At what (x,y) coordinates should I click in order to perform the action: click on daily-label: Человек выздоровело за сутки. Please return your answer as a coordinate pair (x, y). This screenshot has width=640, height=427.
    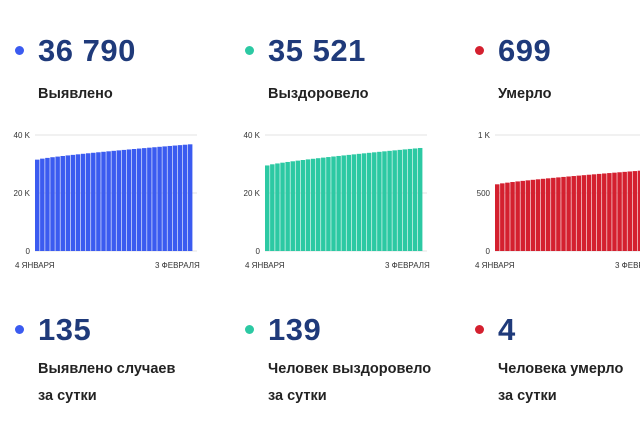
    Looking at the image, I should click on (349, 383).